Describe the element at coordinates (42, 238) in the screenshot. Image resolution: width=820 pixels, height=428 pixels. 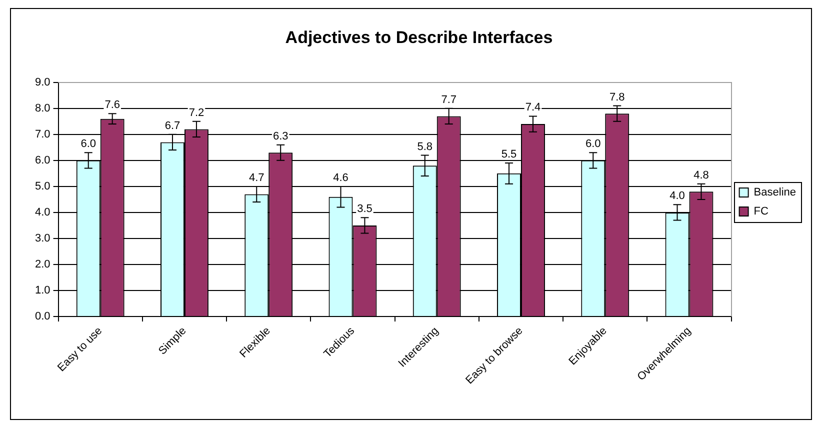
I see `y-tick-label: 3.0` at that location.